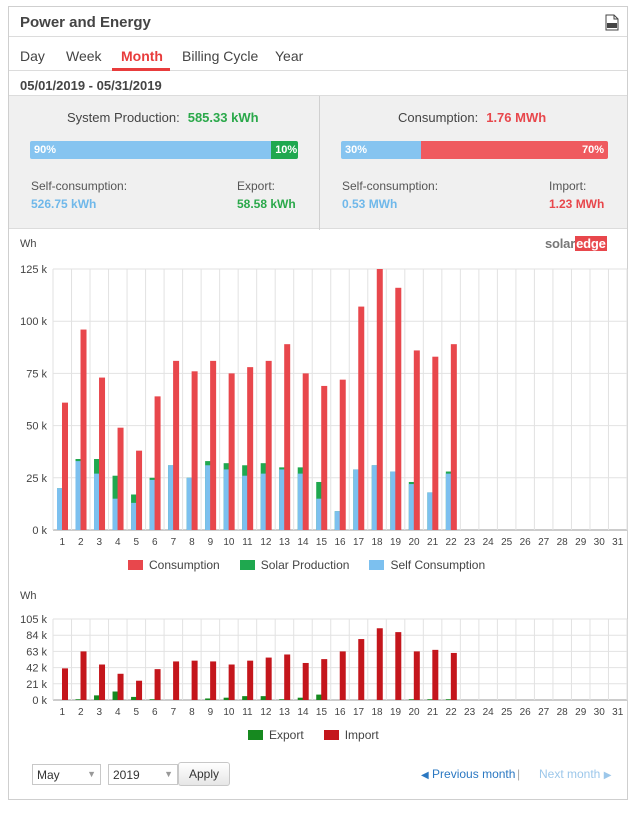  What do you see at coordinates (381, 150) in the screenshot?
I see `consumption-self-segment: 30%` at bounding box center [381, 150].